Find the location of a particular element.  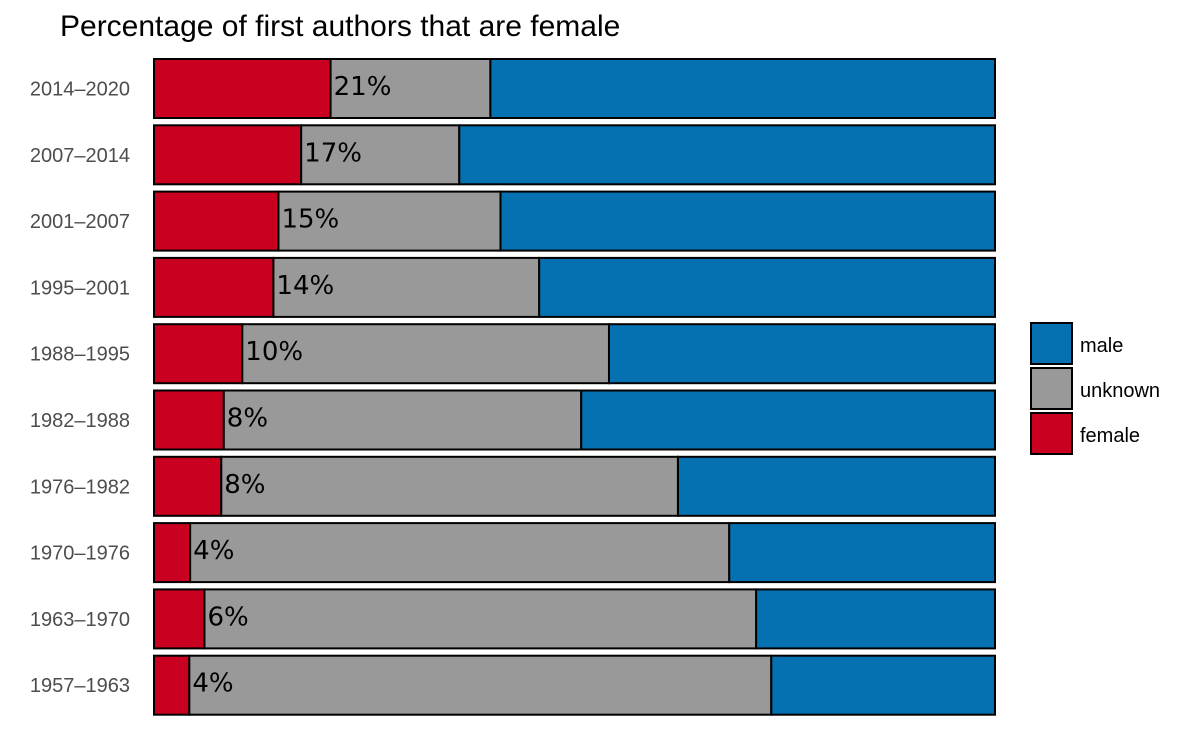

data-label: 14% is located at coordinates (305, 286).